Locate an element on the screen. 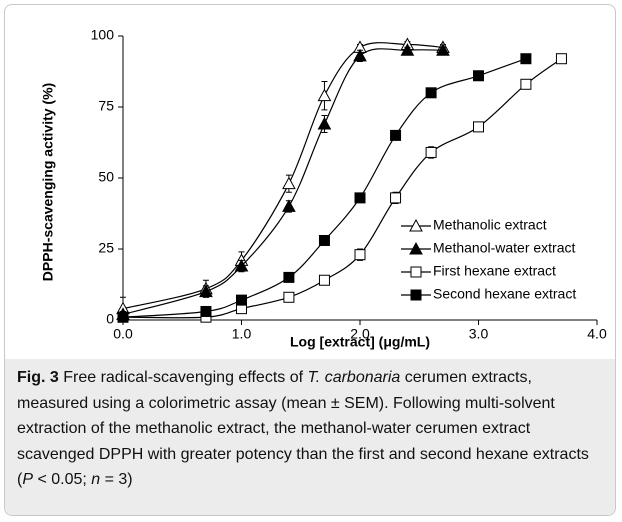 This screenshot has width=622, height=522. y-tick-label: 75 is located at coordinates (106, 106).